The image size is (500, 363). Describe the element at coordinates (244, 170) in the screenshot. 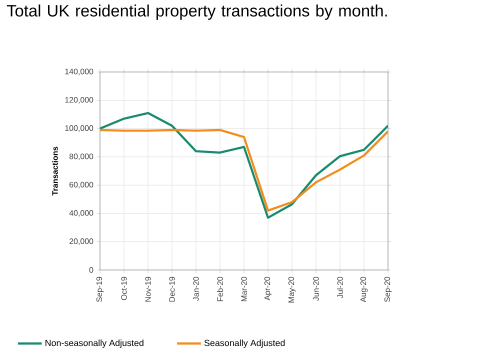

I see `line-series` at that location.